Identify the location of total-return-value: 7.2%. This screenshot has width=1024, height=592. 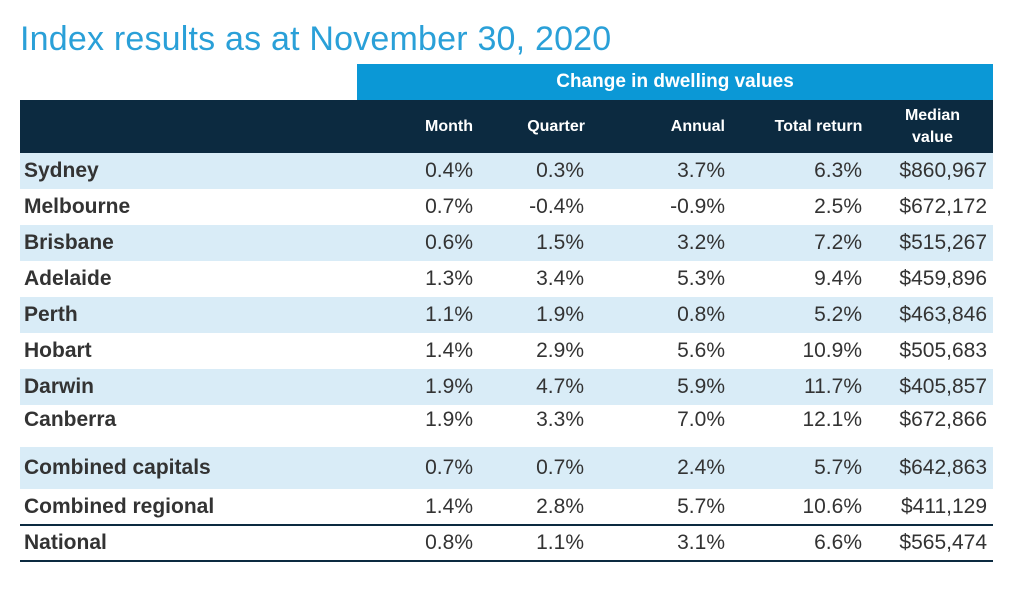
(838, 242).